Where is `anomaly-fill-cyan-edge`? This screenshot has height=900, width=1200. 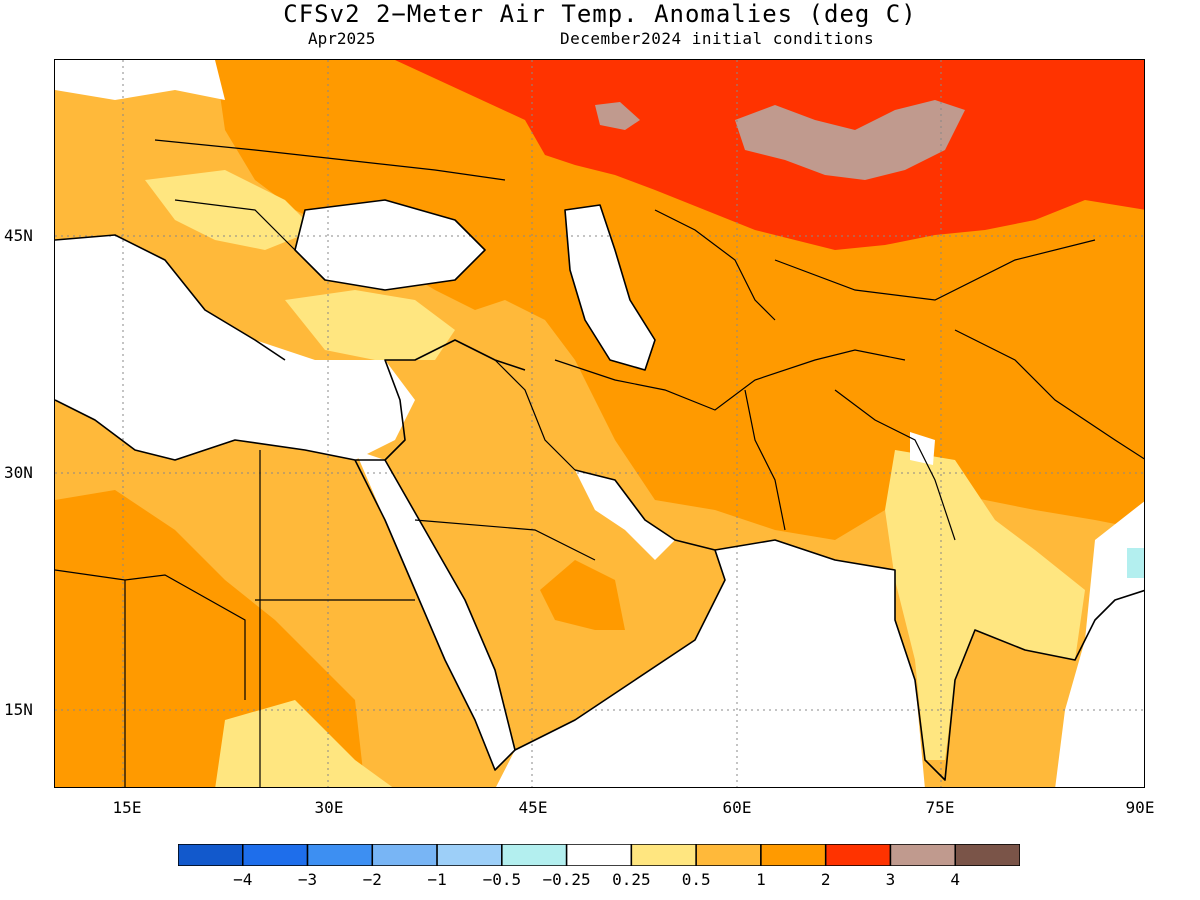 anomaly-fill-cyan-edge is located at coordinates (1135, 563).